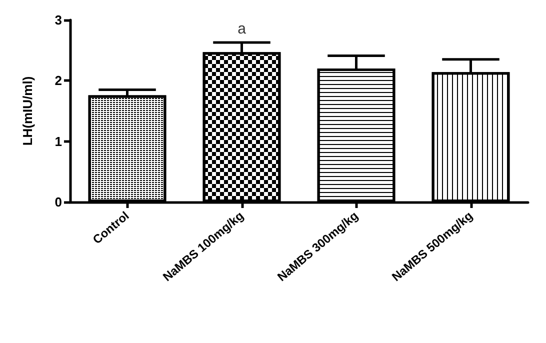 This screenshot has height=343, width=546. What do you see at coordinates (58, 202) in the screenshot?
I see `y-tick-label: 0` at bounding box center [58, 202].